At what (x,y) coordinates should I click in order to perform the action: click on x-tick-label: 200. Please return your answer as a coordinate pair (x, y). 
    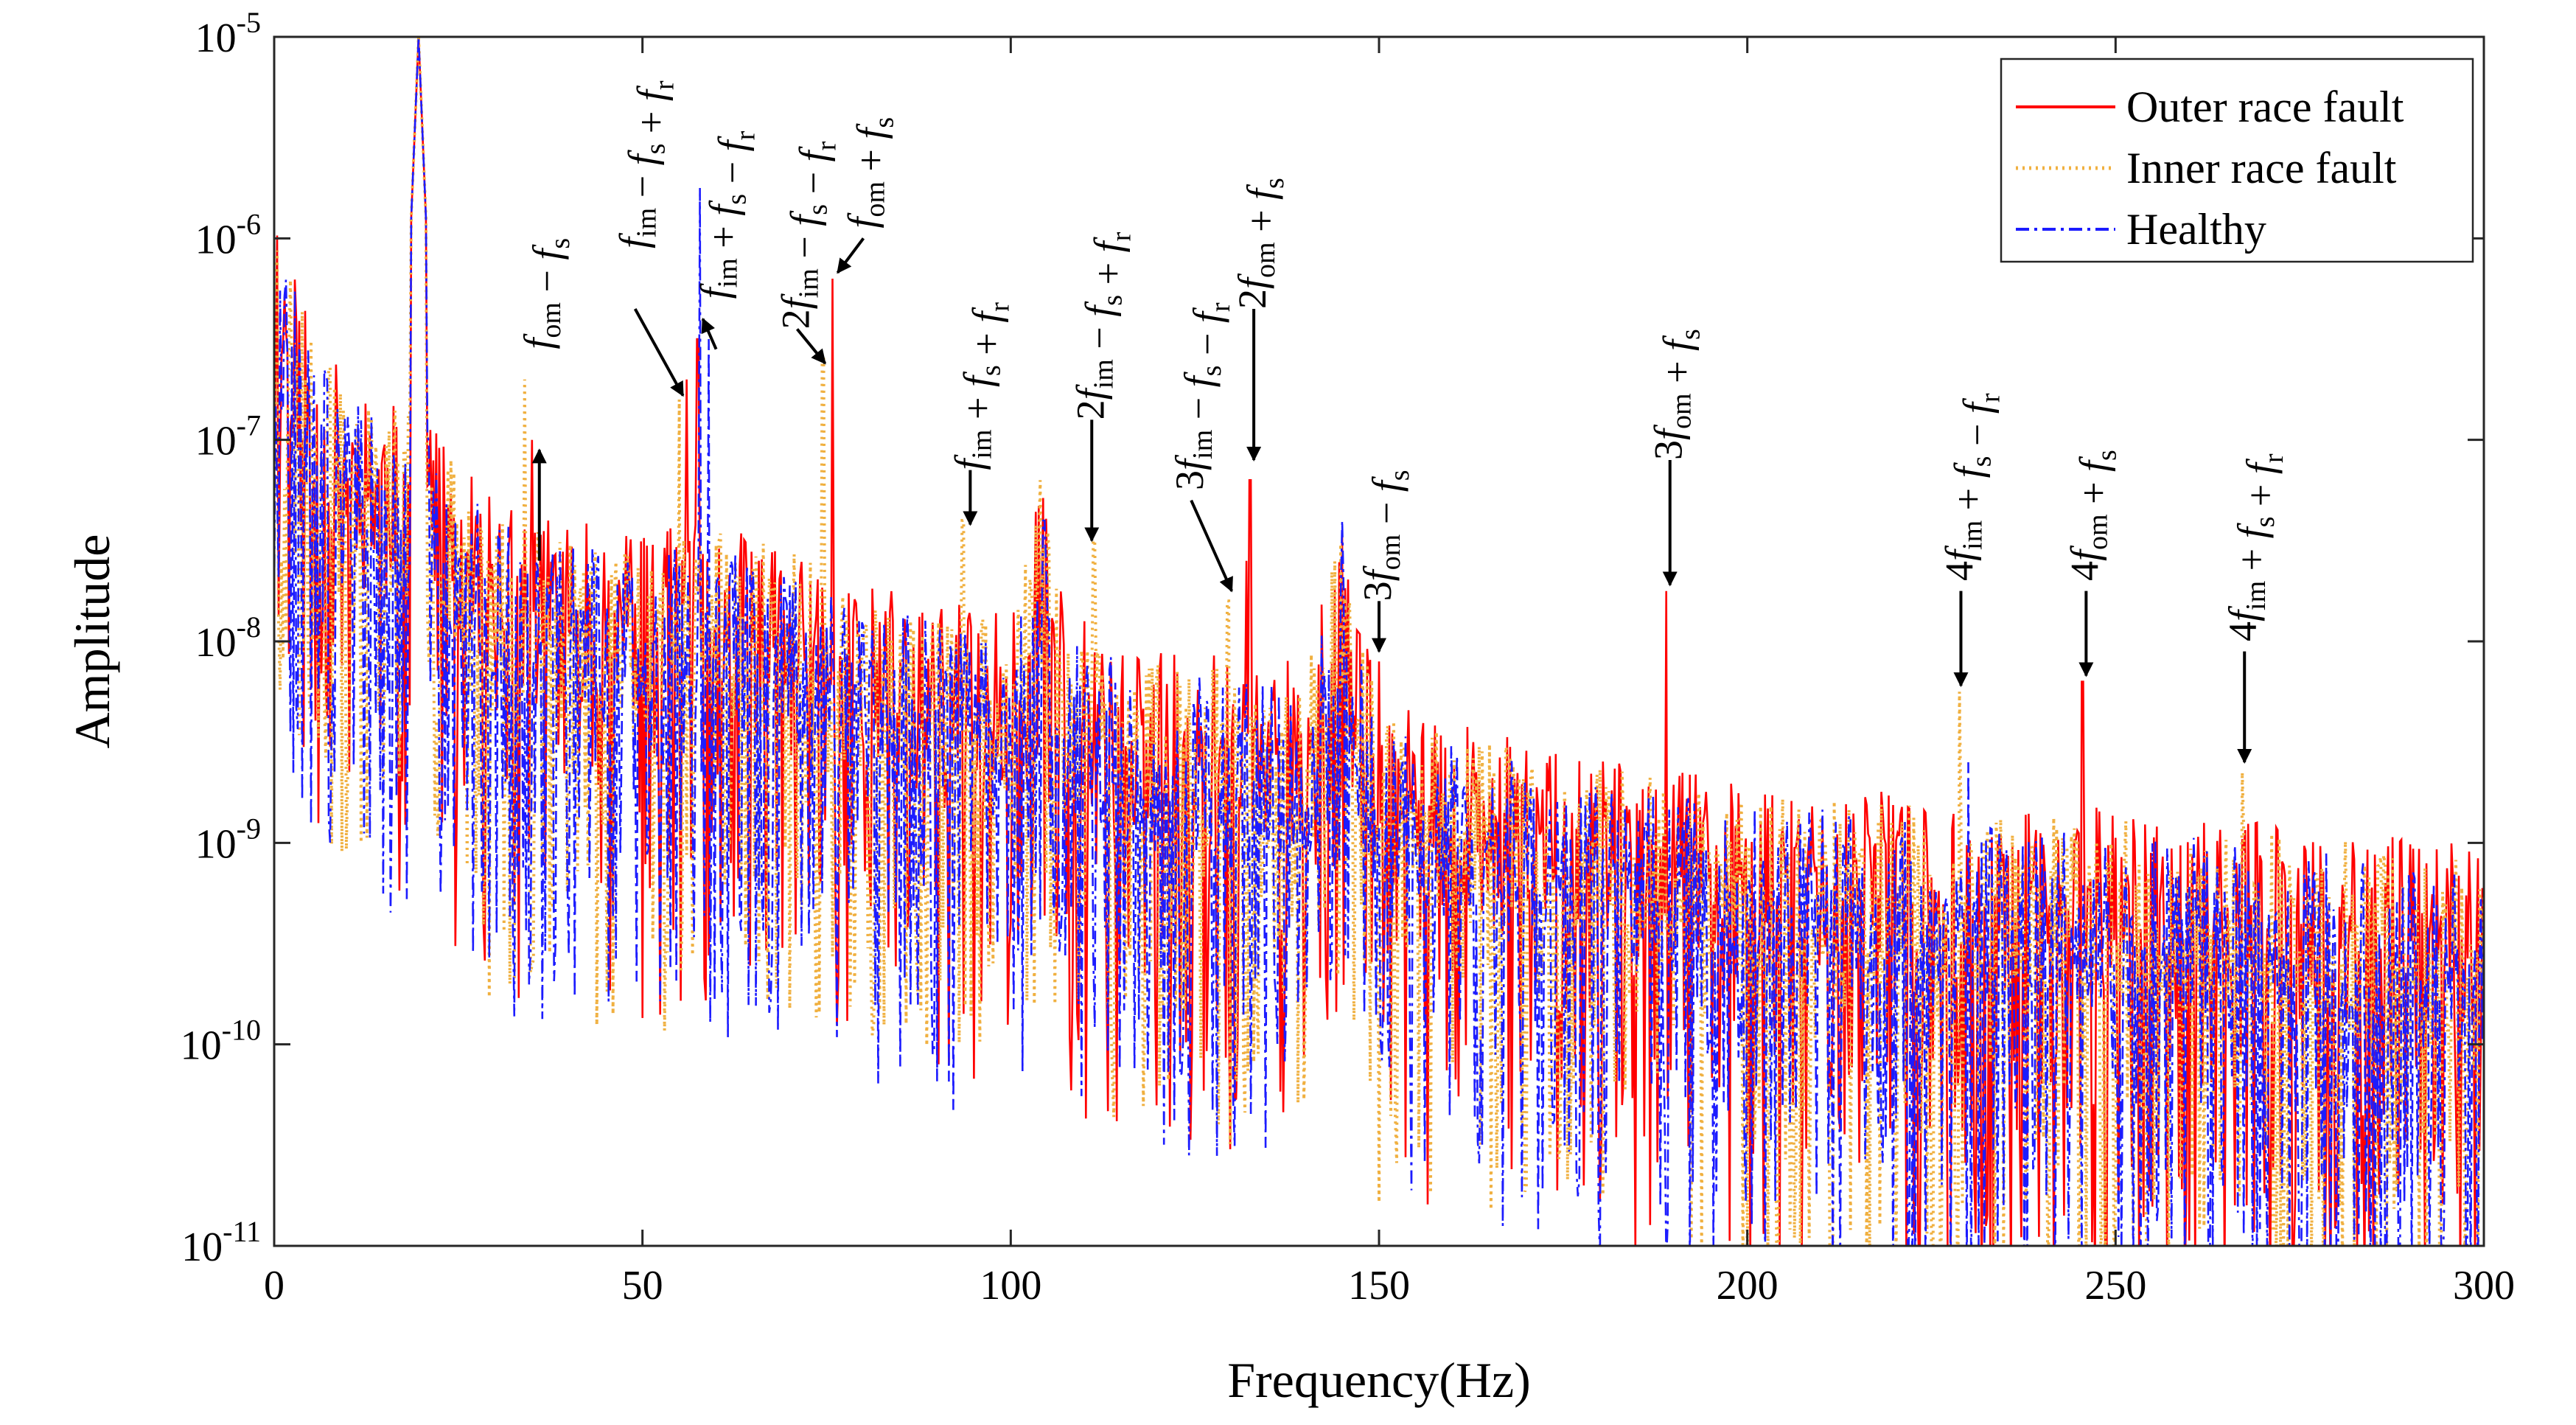
    Looking at the image, I should click on (1748, 1286).